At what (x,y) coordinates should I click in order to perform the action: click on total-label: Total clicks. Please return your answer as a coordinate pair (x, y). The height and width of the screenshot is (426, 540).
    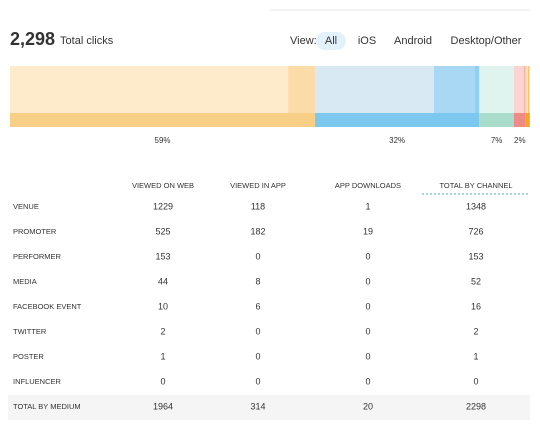
    Looking at the image, I should click on (87, 41).